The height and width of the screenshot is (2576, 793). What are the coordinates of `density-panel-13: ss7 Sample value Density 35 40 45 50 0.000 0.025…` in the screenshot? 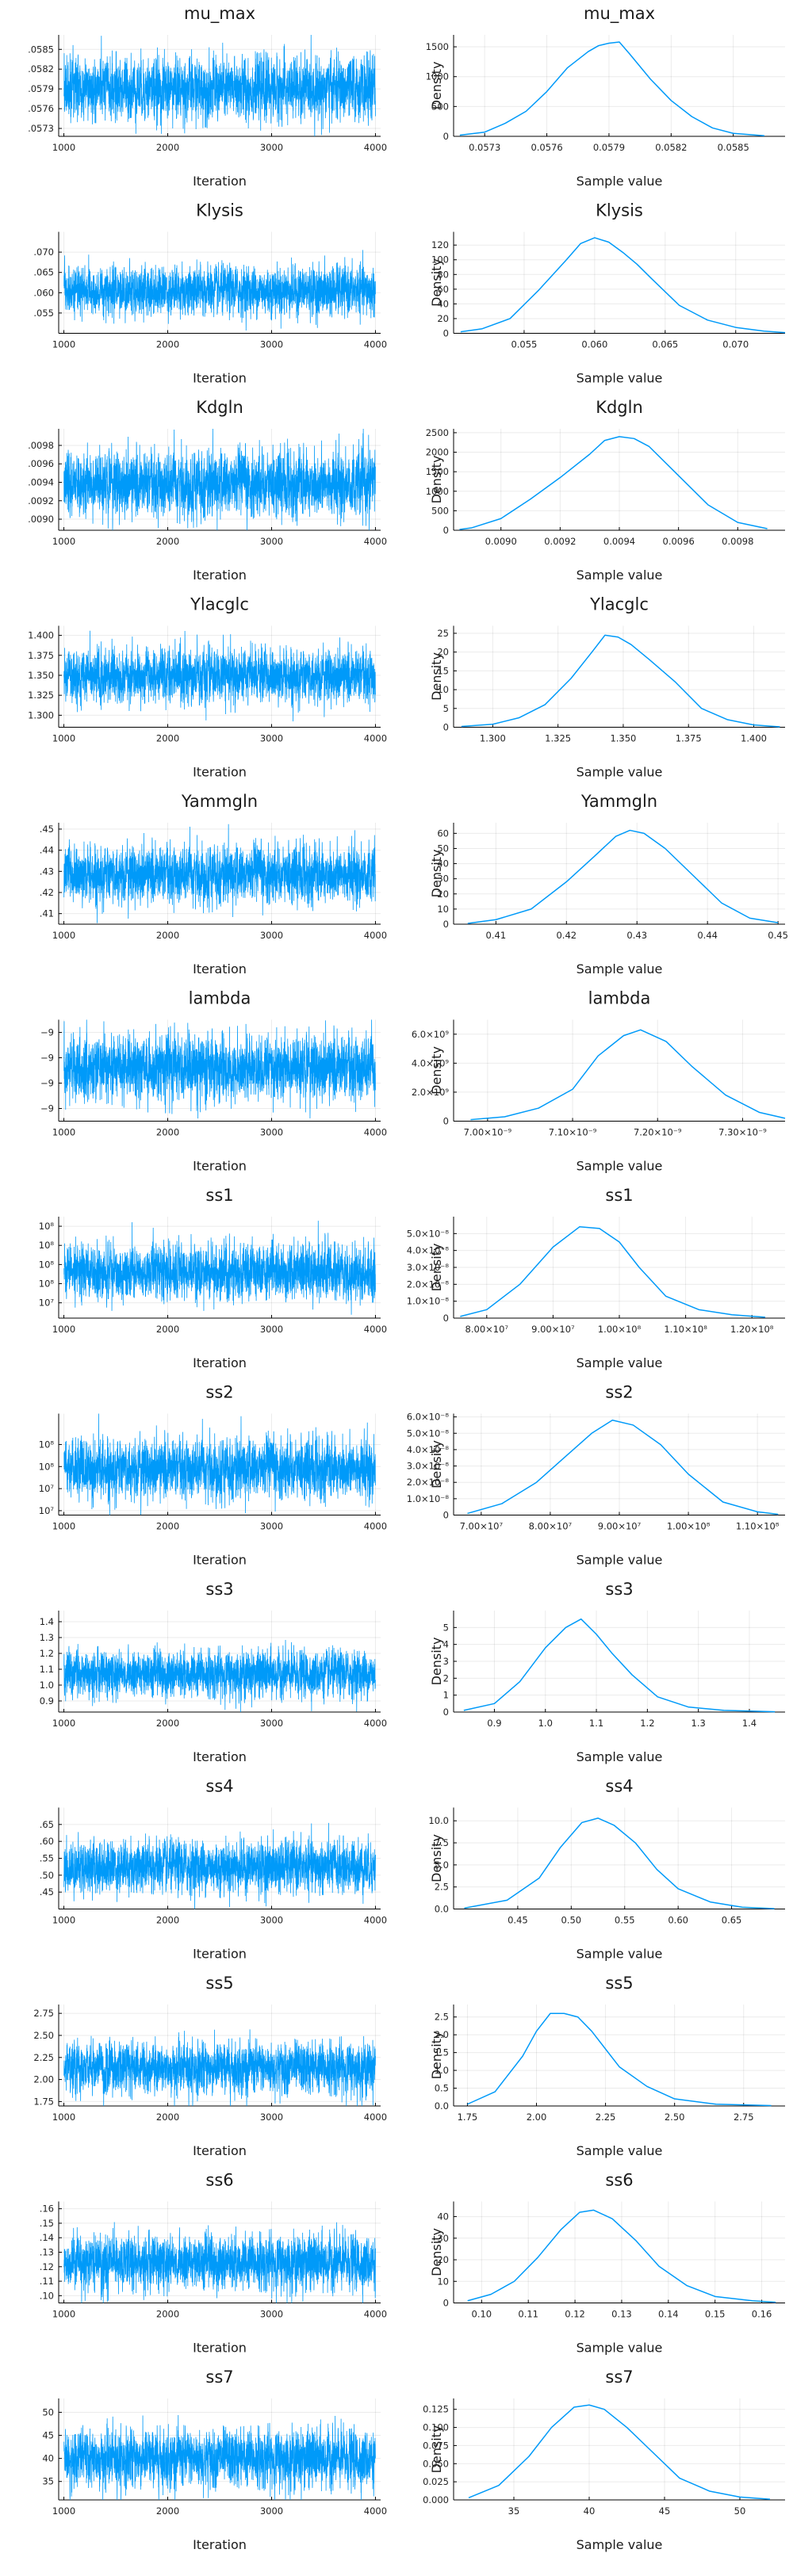 It's located at (604, 2460).